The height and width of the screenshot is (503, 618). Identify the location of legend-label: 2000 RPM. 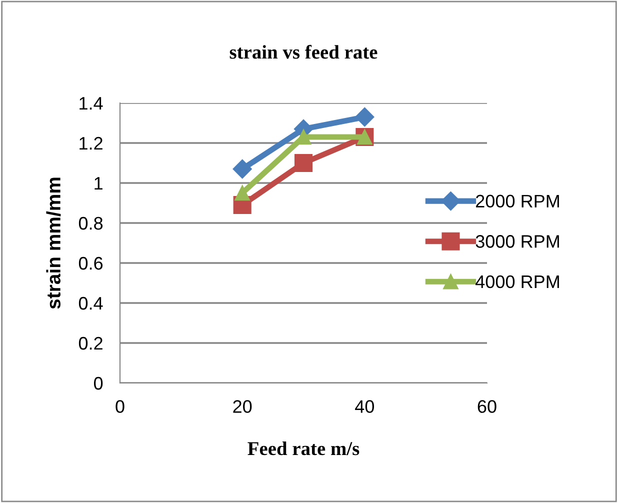
(517, 201).